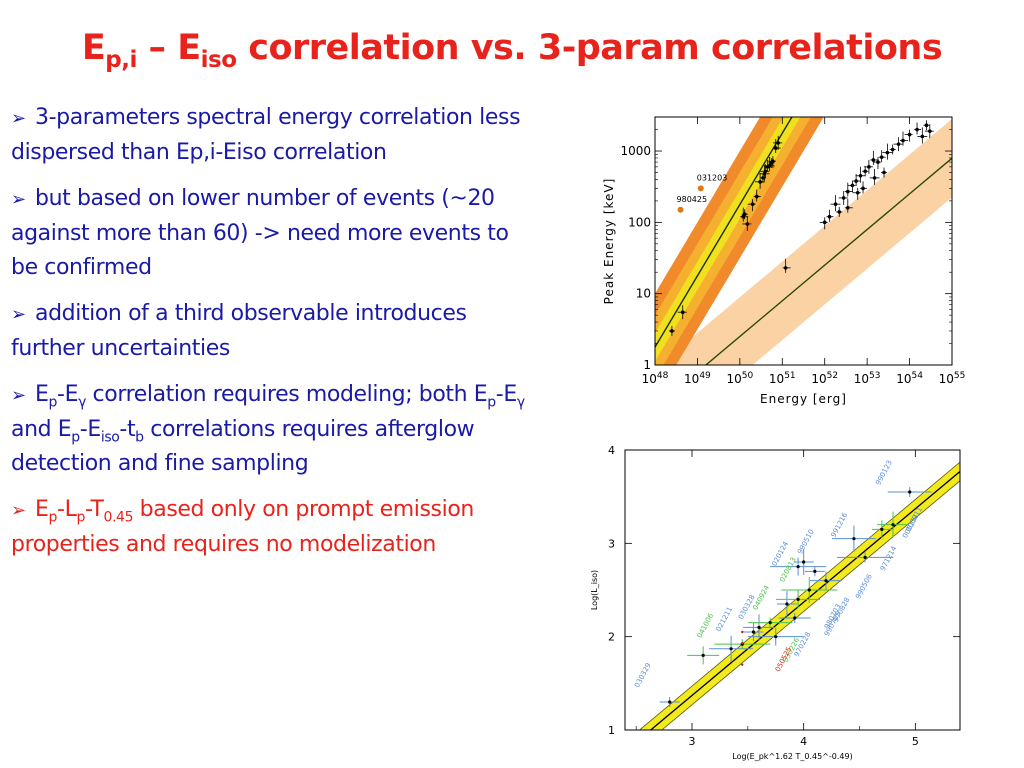 The height and width of the screenshot is (768, 1024). What do you see at coordinates (609, 241) in the screenshot?
I see `y-axis-label: Peak Energy [keV]` at bounding box center [609, 241].